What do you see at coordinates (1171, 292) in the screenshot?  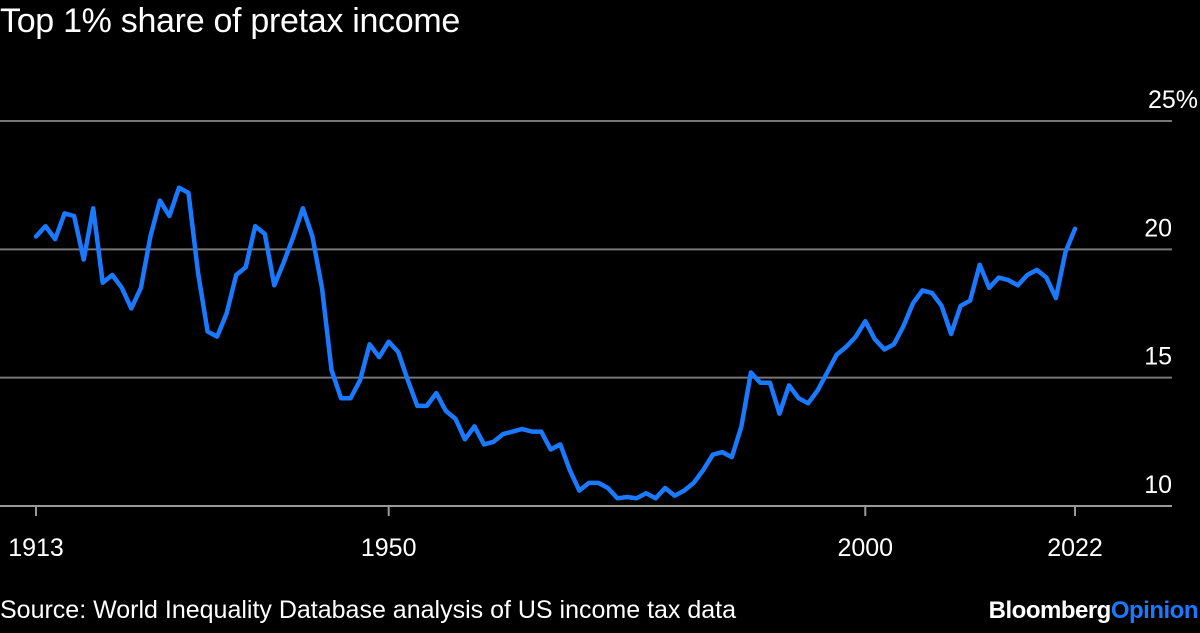 I see `y-axis-labels: 25% 20 15 10` at bounding box center [1171, 292].